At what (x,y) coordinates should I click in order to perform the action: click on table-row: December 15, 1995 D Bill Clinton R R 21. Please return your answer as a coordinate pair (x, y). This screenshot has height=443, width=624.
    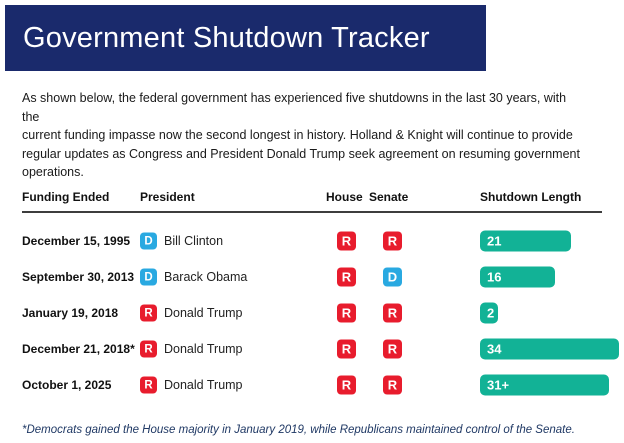
    Looking at the image, I should click on (312, 241).